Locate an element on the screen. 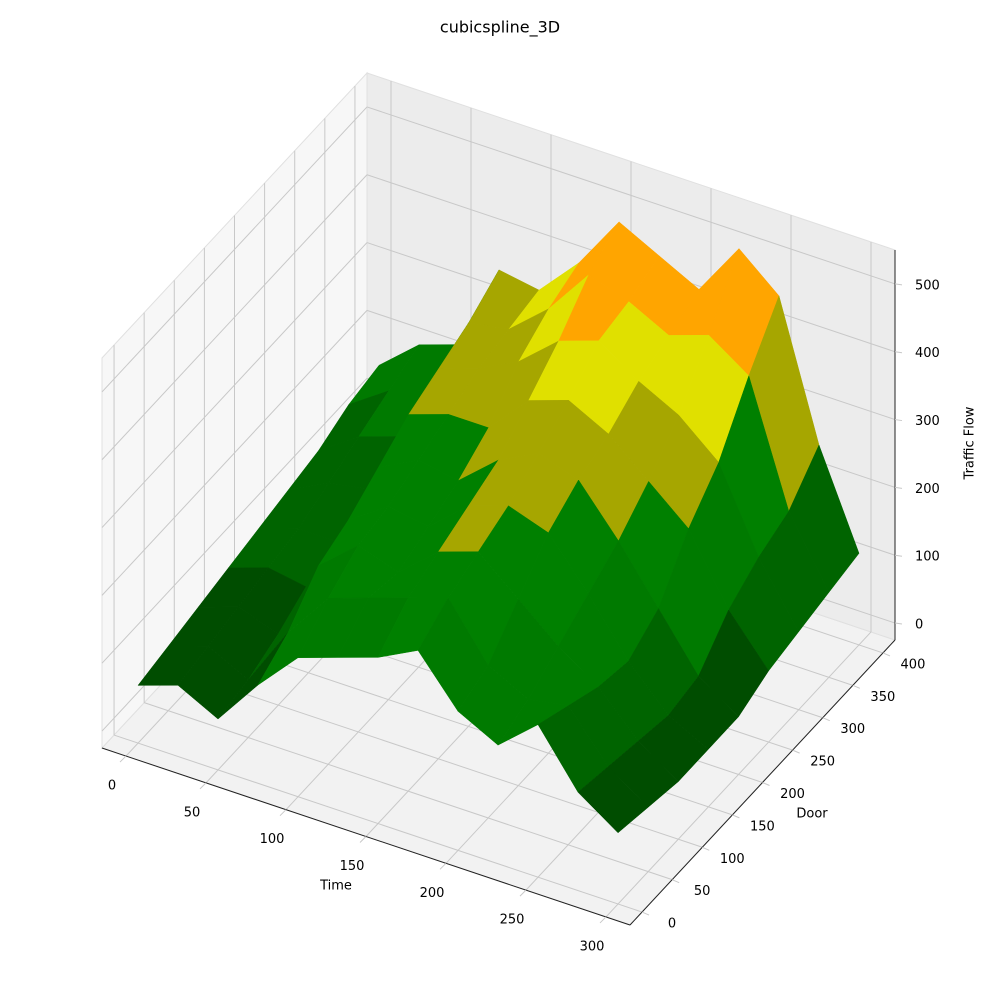  y-axis-label: Door is located at coordinates (812, 814).